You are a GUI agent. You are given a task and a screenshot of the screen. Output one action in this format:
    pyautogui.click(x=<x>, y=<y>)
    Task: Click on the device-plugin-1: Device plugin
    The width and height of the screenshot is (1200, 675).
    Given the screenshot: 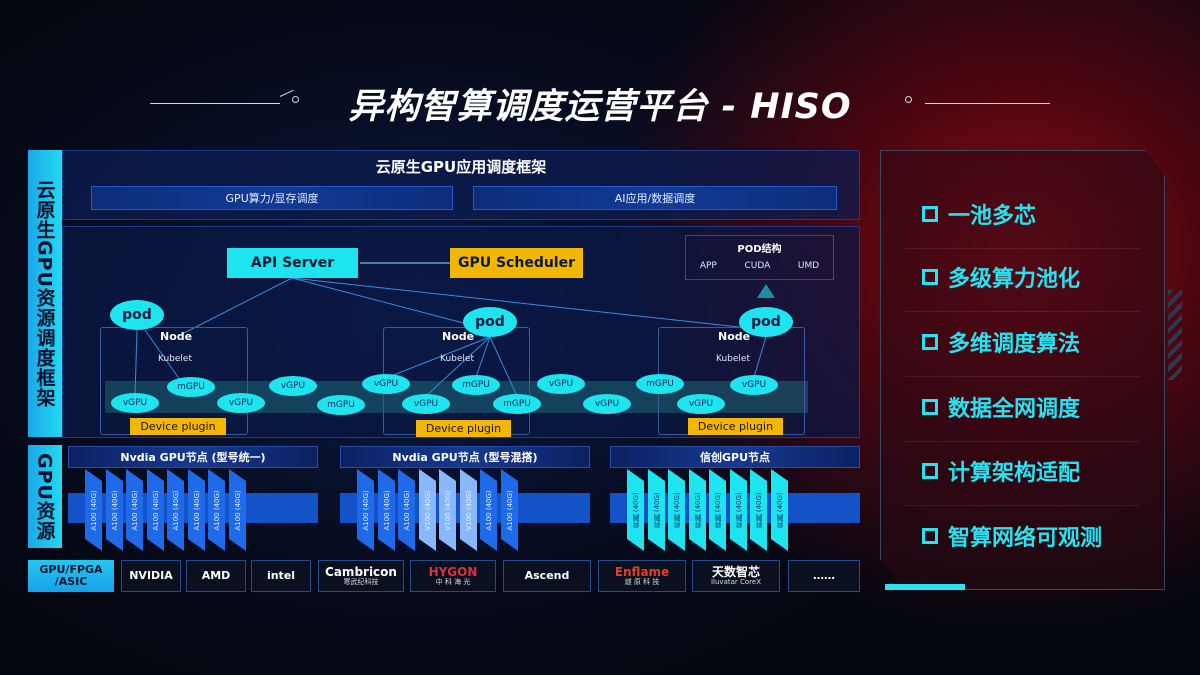 What is the action you would take?
    pyautogui.click(x=178, y=426)
    